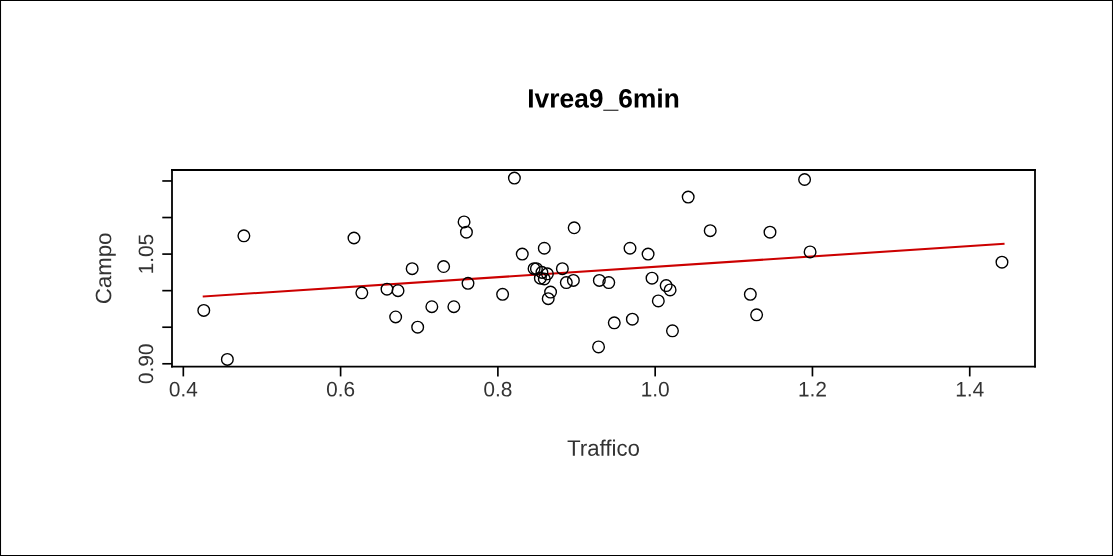 This screenshot has width=1113, height=556. I want to click on y-tick-label: 0.90, so click(146, 364).